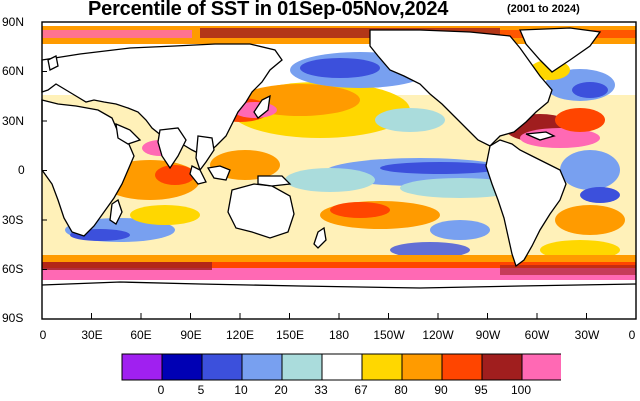  What do you see at coordinates (13, 22) in the screenshot?
I see `y-label-90n: 90N` at bounding box center [13, 22].